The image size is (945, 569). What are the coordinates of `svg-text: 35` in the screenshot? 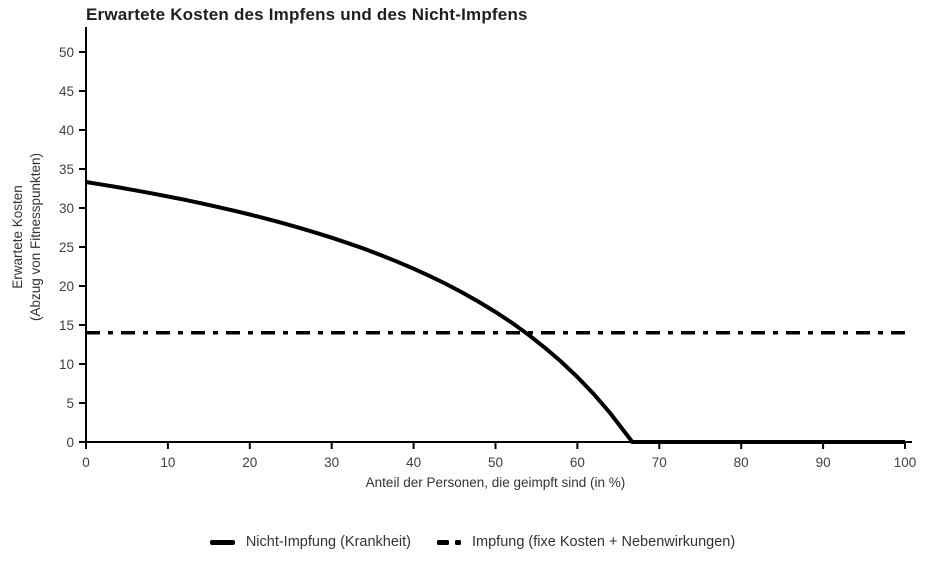 It's located at (66, 169).